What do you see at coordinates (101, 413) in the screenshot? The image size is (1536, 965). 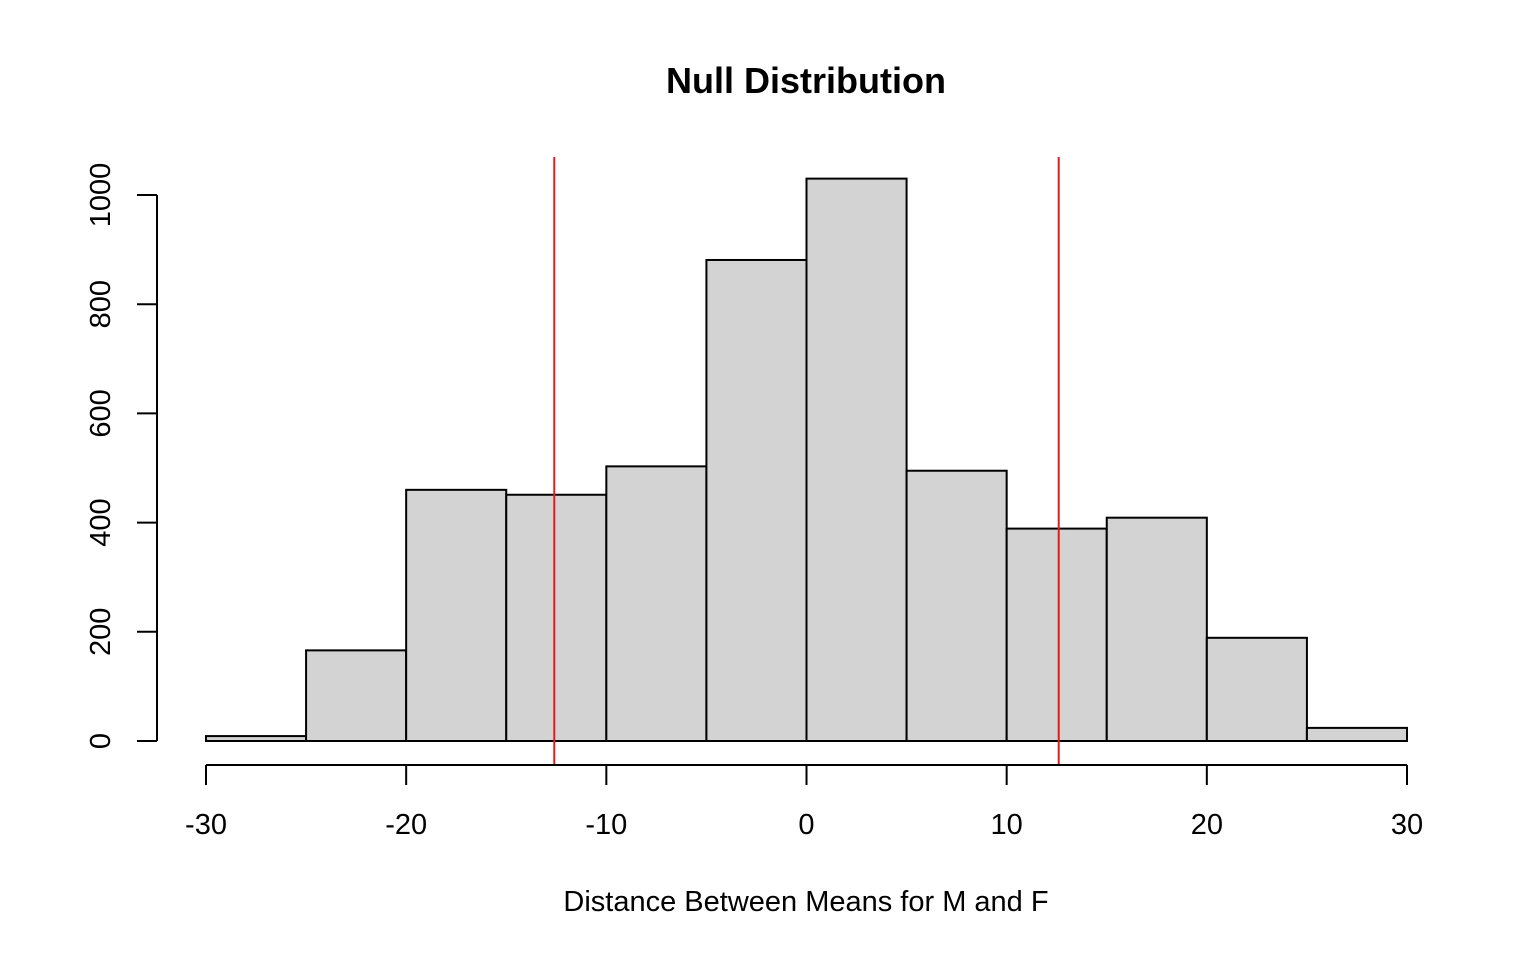 I see `y-tick-label: 600` at bounding box center [101, 413].